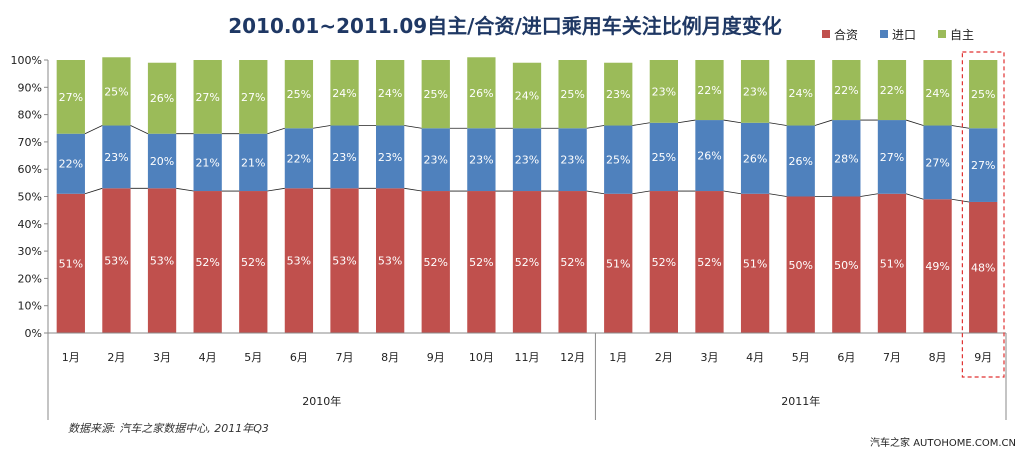 The width and height of the screenshot is (1024, 452). What do you see at coordinates (943, 442) in the screenshot?
I see `watermark: 汽车之家 AUTOHOME.COM.CN` at bounding box center [943, 442].